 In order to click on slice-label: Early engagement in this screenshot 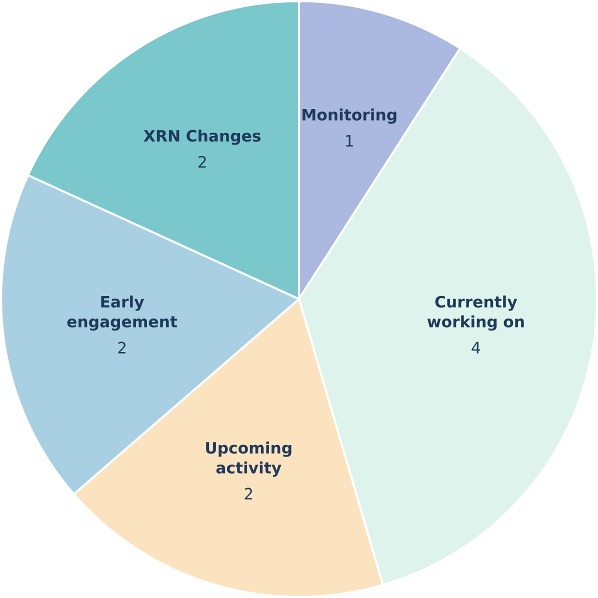, I will do `click(122, 313)`.